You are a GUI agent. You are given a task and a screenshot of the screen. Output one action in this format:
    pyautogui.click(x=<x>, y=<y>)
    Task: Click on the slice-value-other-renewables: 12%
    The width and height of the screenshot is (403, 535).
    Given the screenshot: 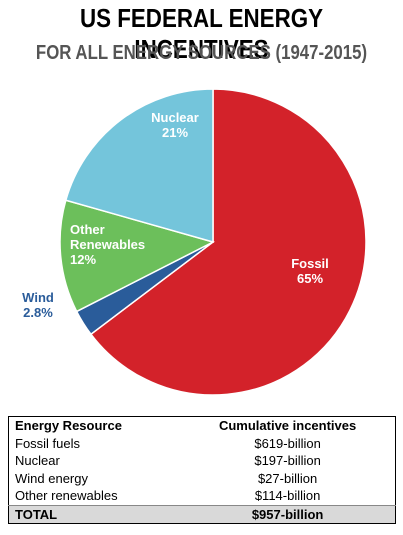 What is the action you would take?
    pyautogui.click(x=83, y=259)
    